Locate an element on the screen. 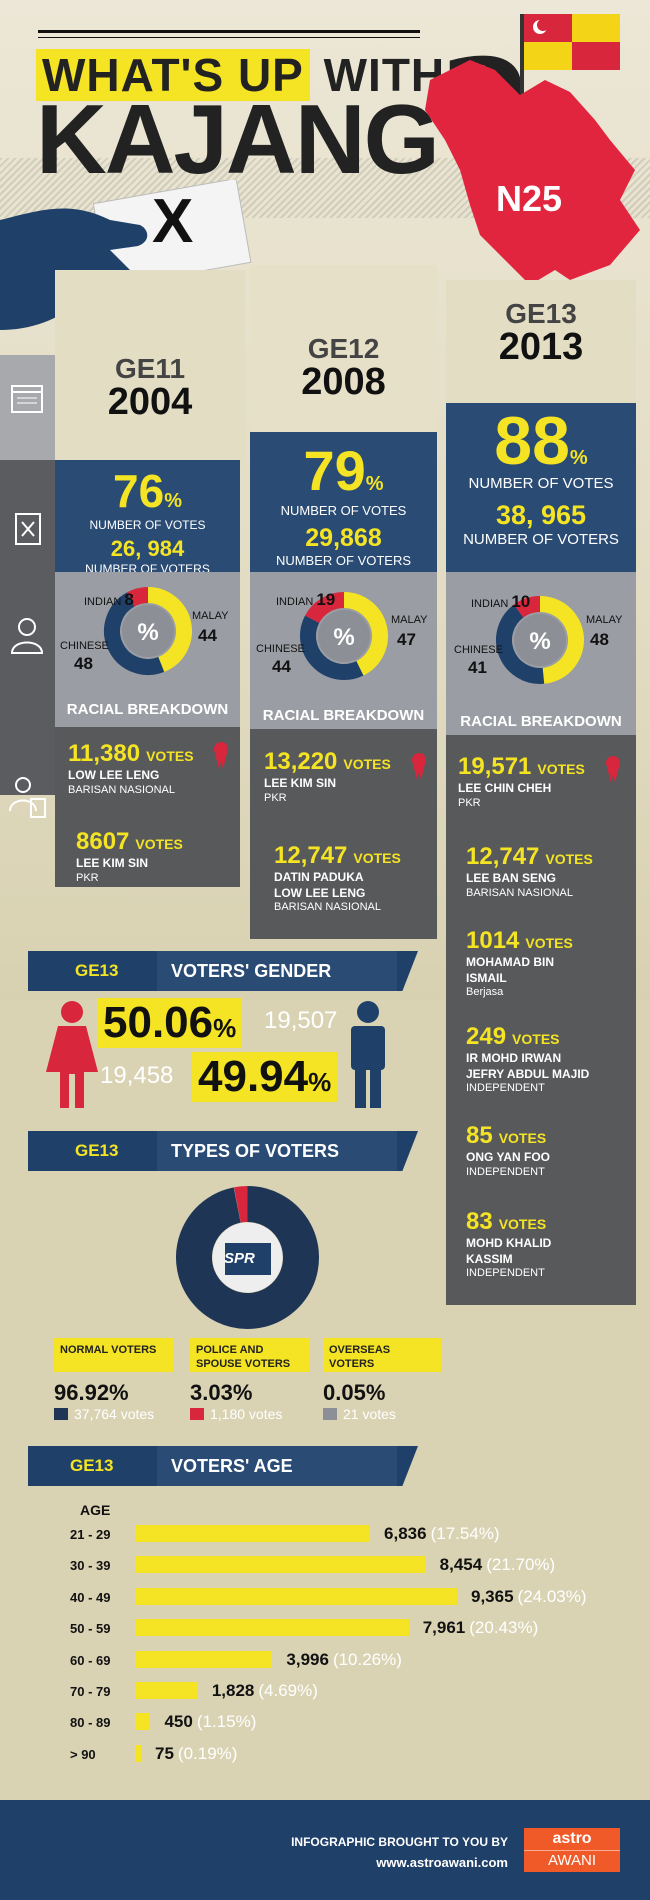 The height and width of the screenshot is (1900, 650). selangor-map-icon is located at coordinates (532, 149).